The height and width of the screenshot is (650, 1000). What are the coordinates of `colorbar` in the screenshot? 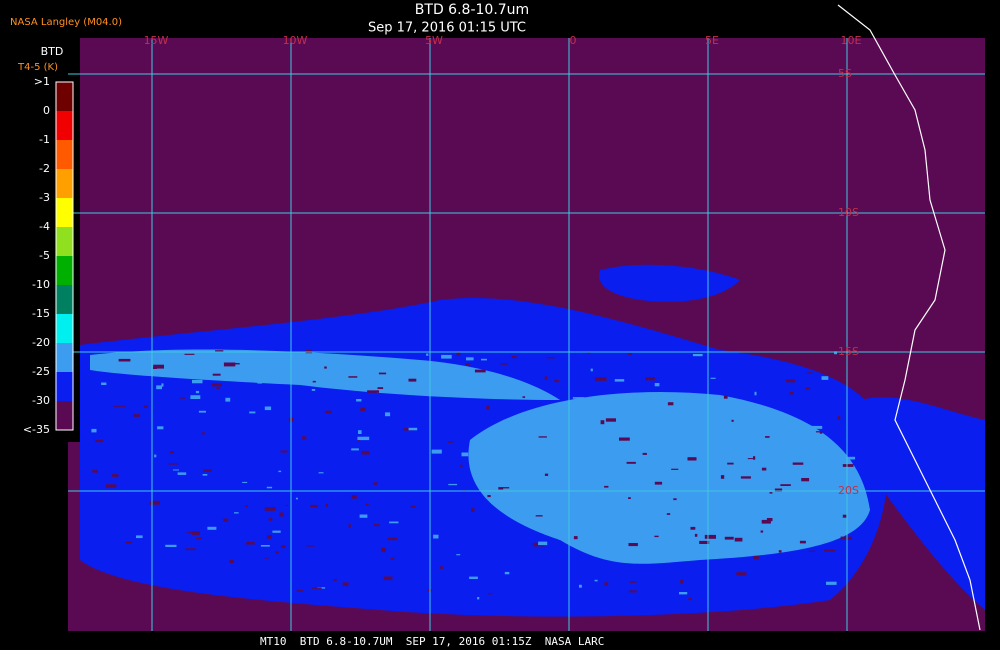 It's located at (64, 256).